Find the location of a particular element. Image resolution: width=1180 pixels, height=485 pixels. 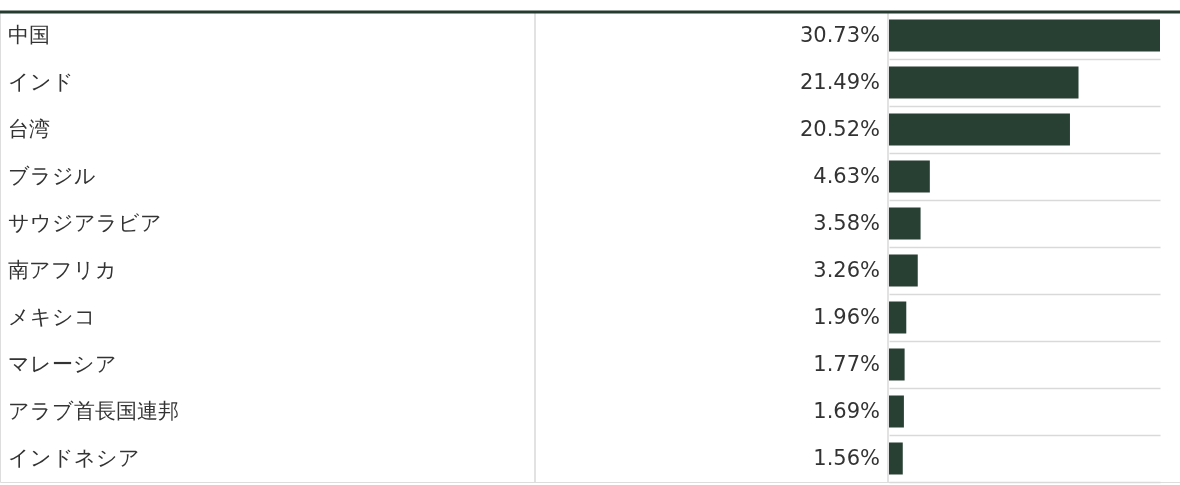

data-label: 1.96% is located at coordinates (846, 316).